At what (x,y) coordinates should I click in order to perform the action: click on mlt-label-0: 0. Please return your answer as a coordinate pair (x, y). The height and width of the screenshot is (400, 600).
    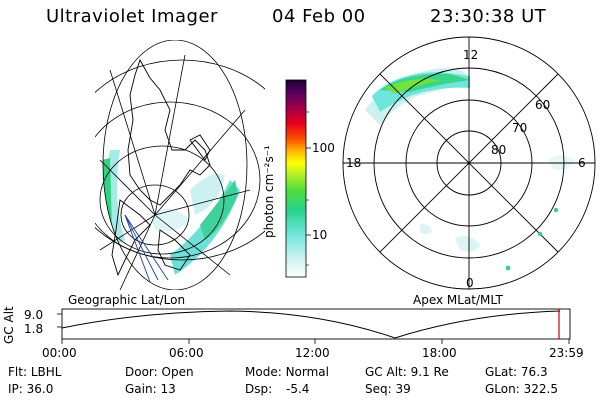
    Looking at the image, I should click on (470, 283).